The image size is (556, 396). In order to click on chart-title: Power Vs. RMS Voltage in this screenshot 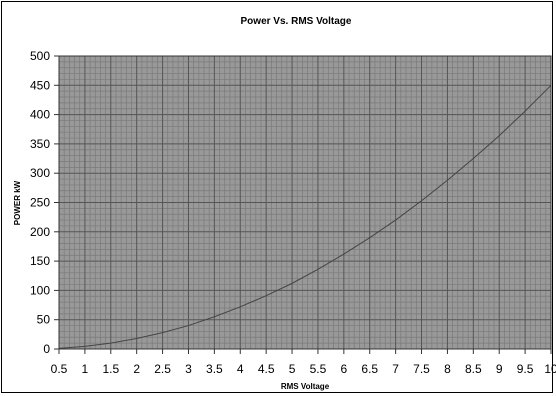, I will do `click(296, 21)`.